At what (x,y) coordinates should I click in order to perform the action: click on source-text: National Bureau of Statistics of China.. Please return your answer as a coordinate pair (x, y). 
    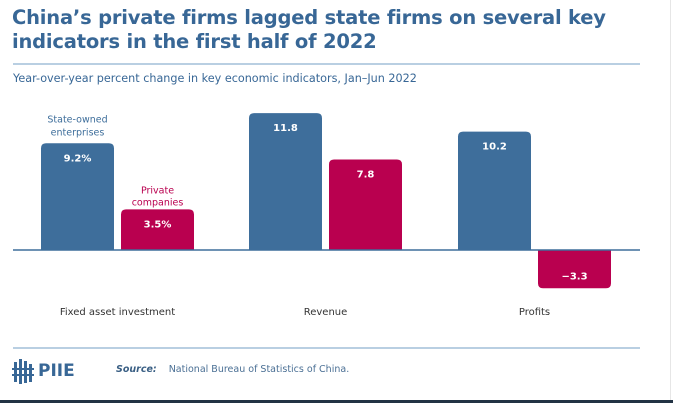
    Looking at the image, I should click on (259, 369).